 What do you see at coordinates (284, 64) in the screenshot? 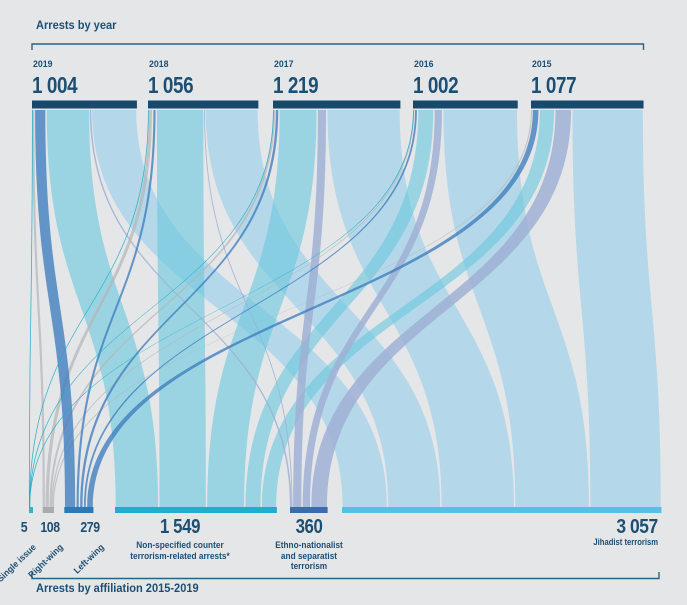
I see `year-label: 2017` at bounding box center [284, 64].